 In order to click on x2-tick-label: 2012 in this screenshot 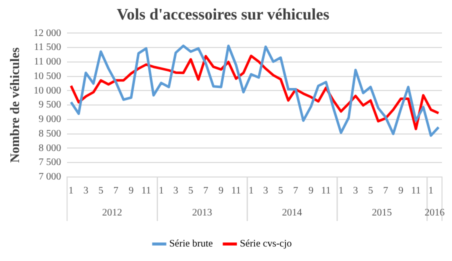, I will do `click(112, 213)`.